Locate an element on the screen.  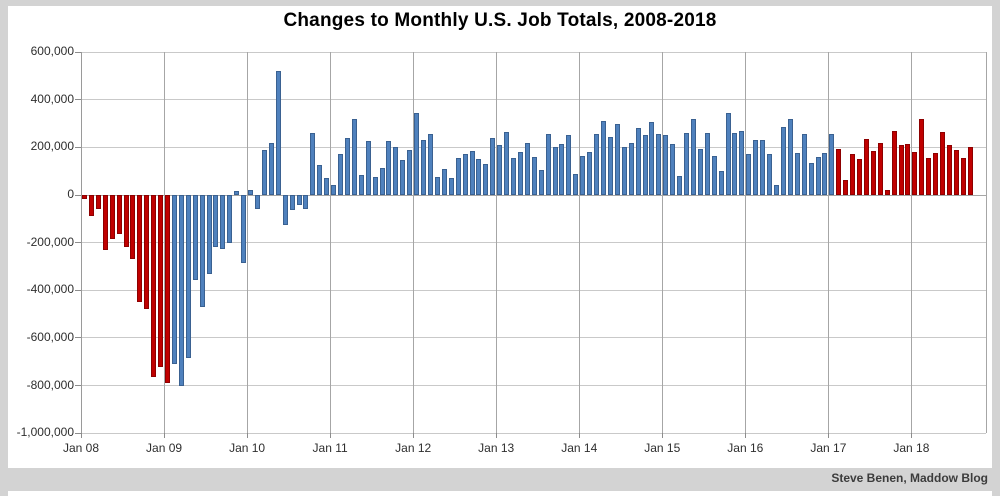
x-axis-label: Jan 11 is located at coordinates (330, 448).